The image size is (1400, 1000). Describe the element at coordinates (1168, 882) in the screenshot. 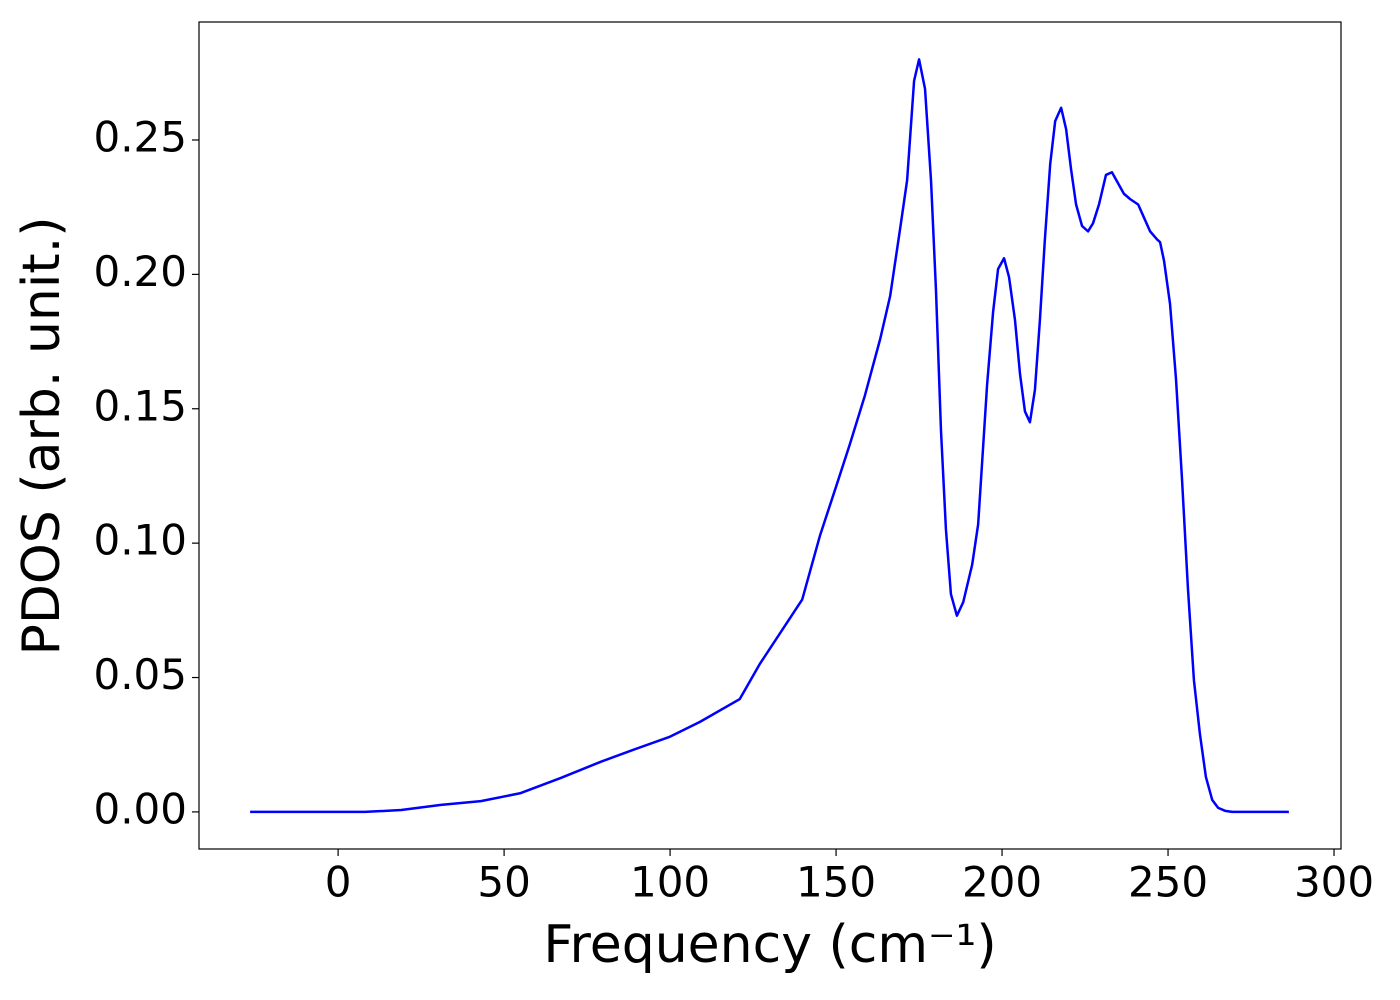

I see `x-tick-label: 250` at that location.